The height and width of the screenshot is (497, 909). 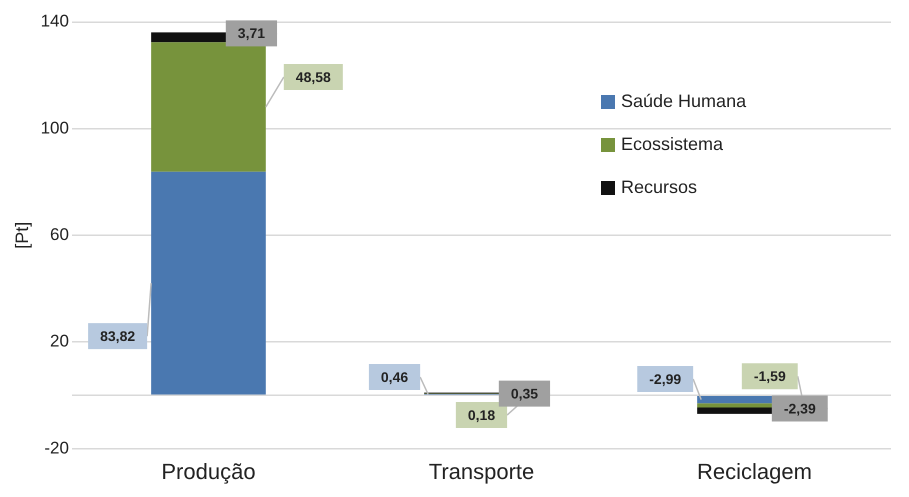 What do you see at coordinates (54, 21) in the screenshot?
I see `y-tick-label: 140` at bounding box center [54, 21].